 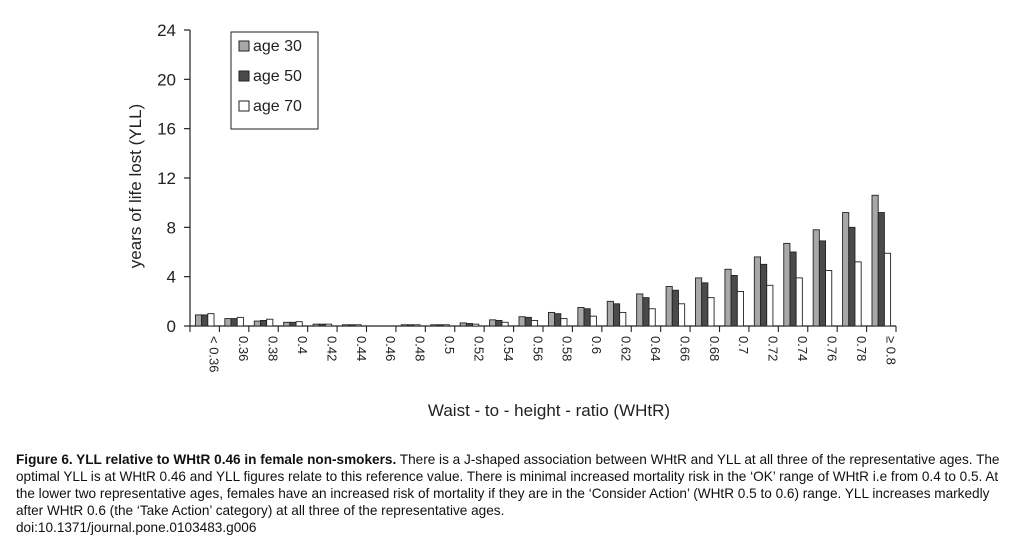 I want to click on x-tick-label: 0.58, so click(x=567, y=348).